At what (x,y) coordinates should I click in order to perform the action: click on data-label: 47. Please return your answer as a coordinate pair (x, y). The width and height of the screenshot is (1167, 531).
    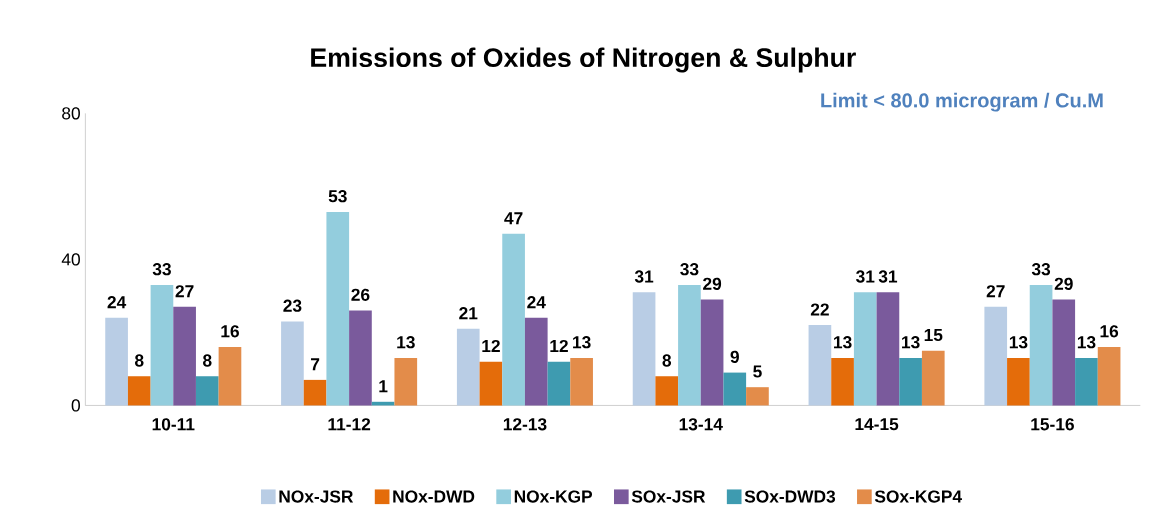
    Looking at the image, I should click on (513, 218).